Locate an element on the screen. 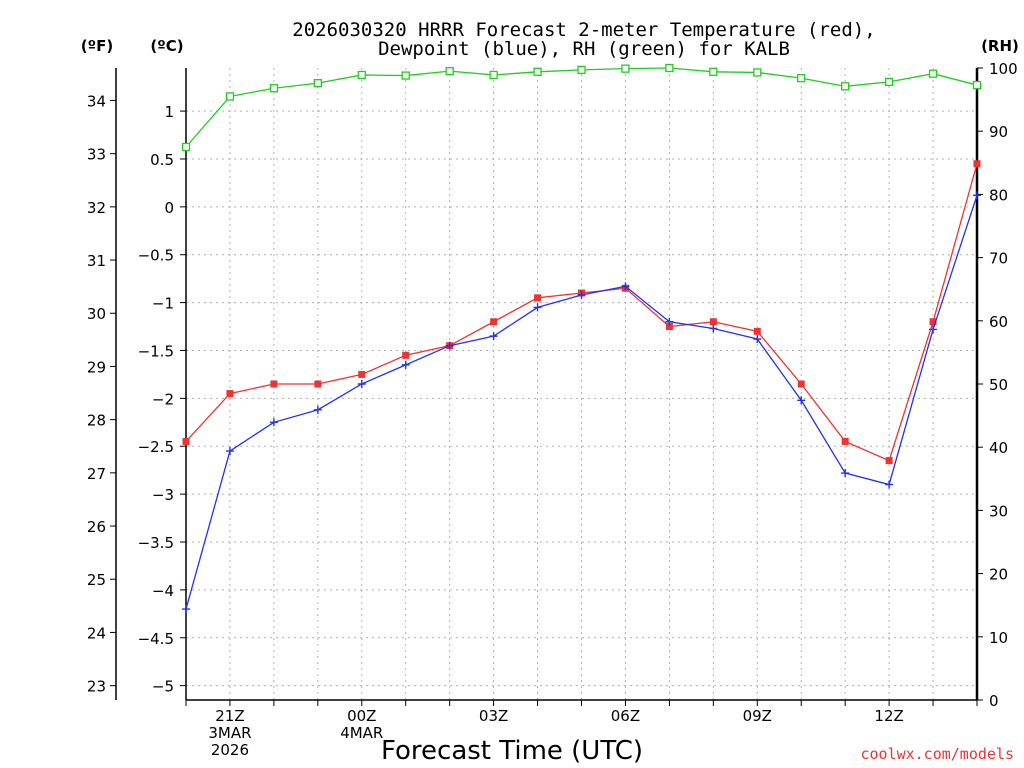  fahrenheit-tick-label: 26 is located at coordinates (96, 527).